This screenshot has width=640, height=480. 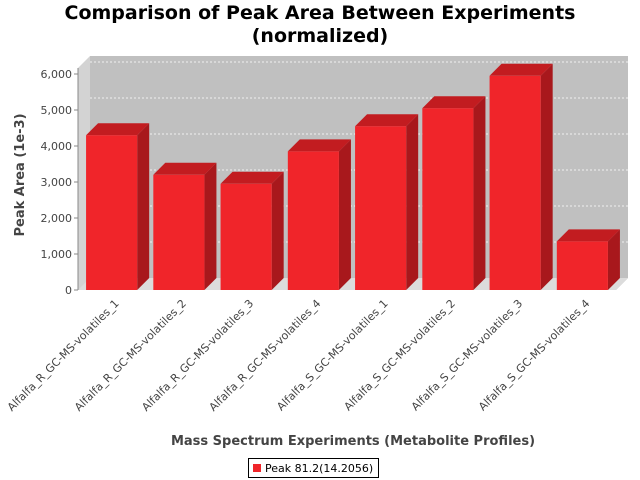 I want to click on legend-swatch, so click(x=257, y=468).